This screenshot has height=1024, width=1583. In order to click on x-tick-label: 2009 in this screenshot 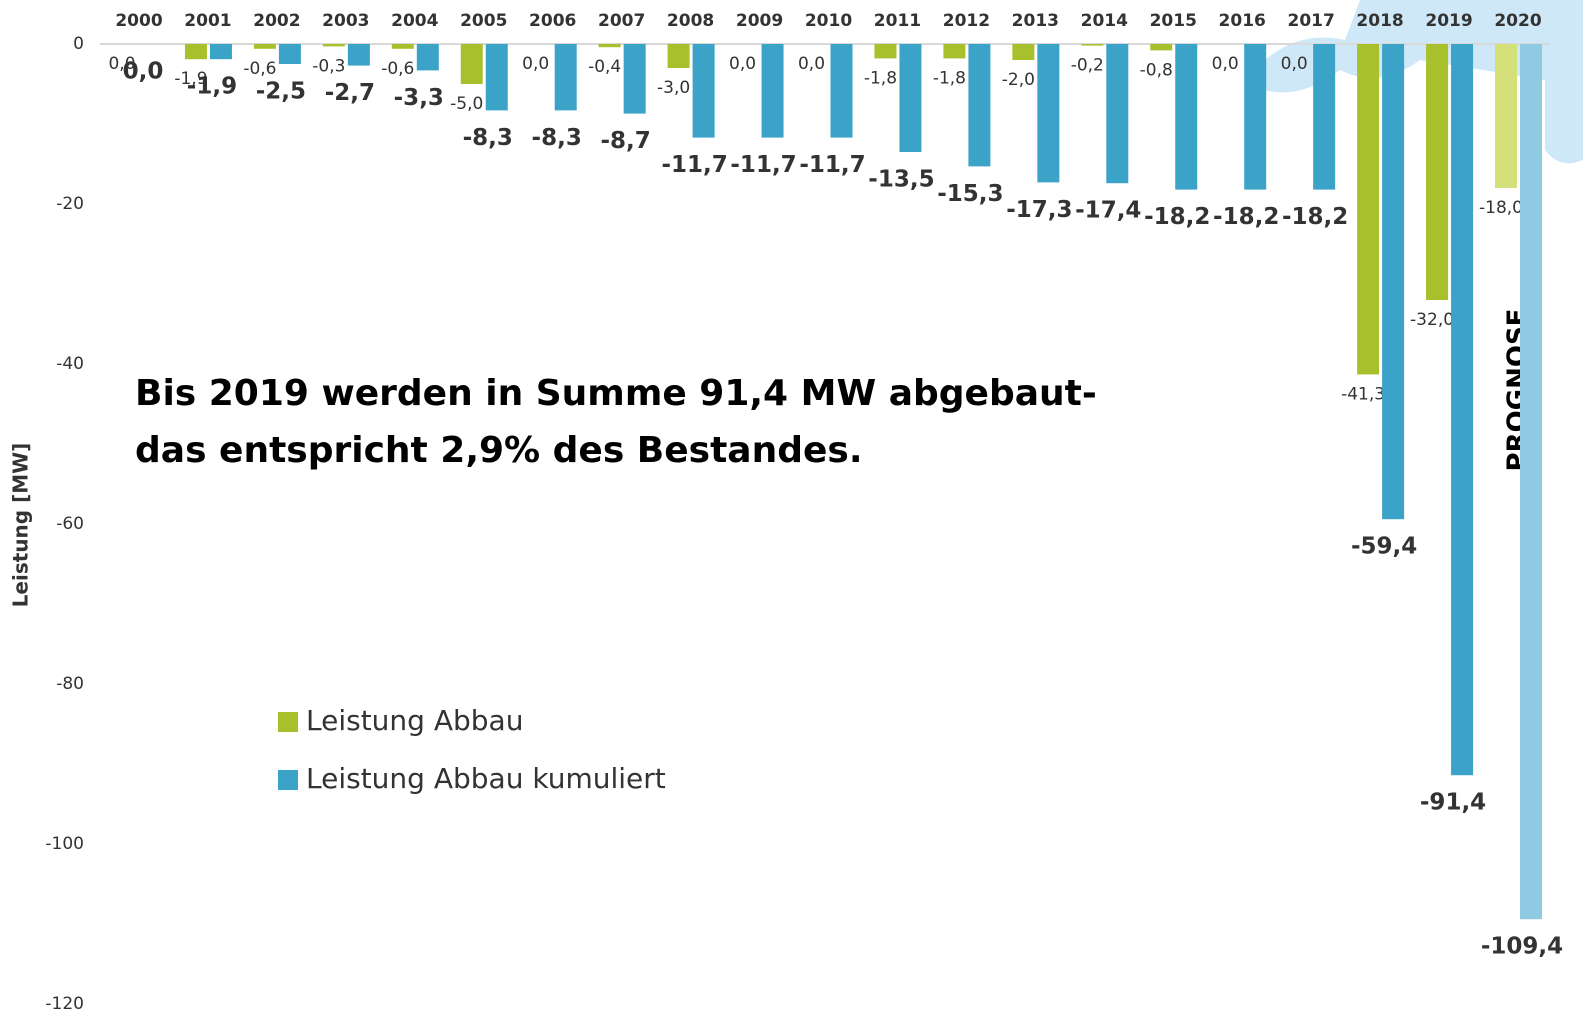, I will do `click(759, 21)`.